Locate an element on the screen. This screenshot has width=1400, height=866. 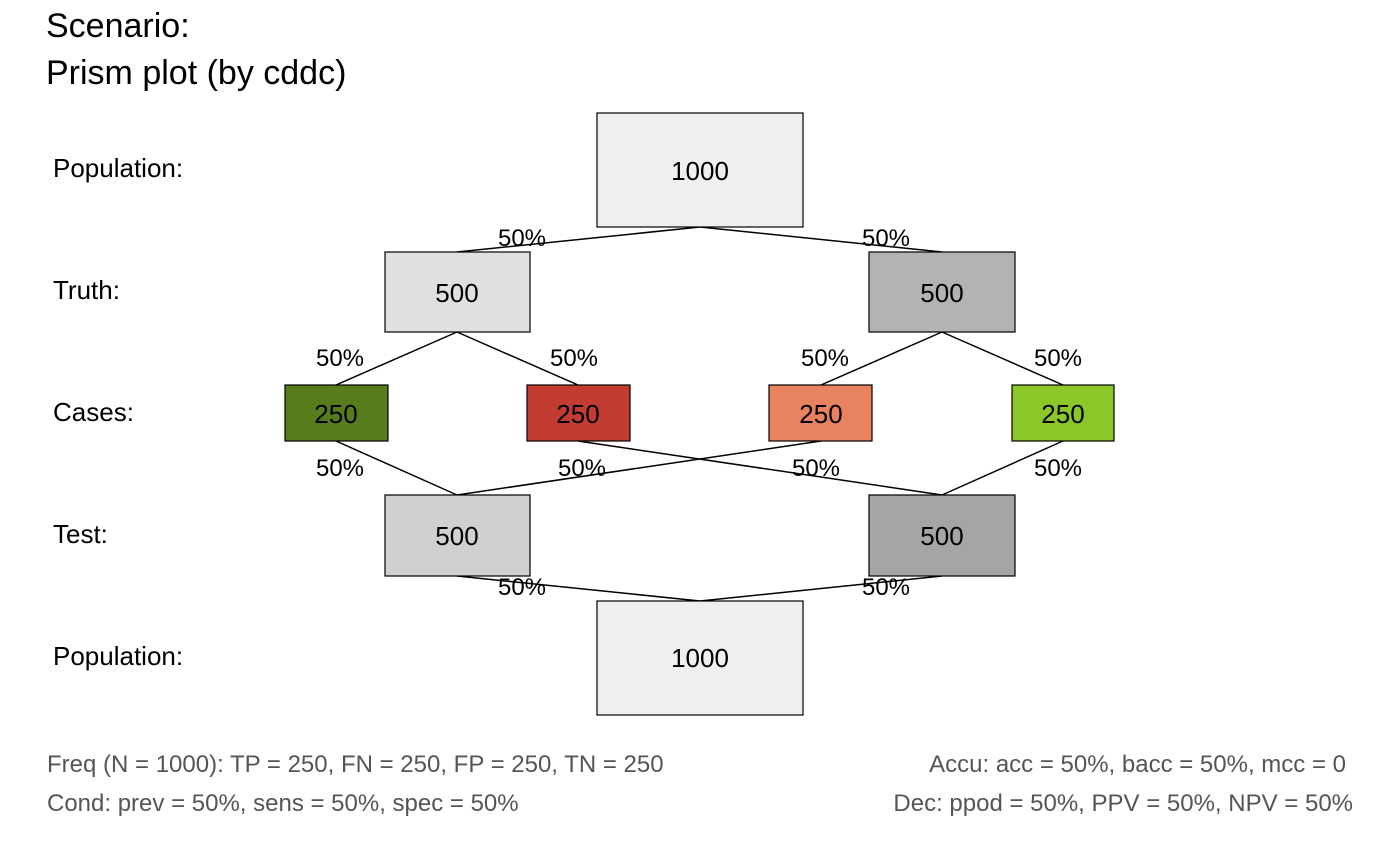
node-population-bottom is located at coordinates (700, 658).